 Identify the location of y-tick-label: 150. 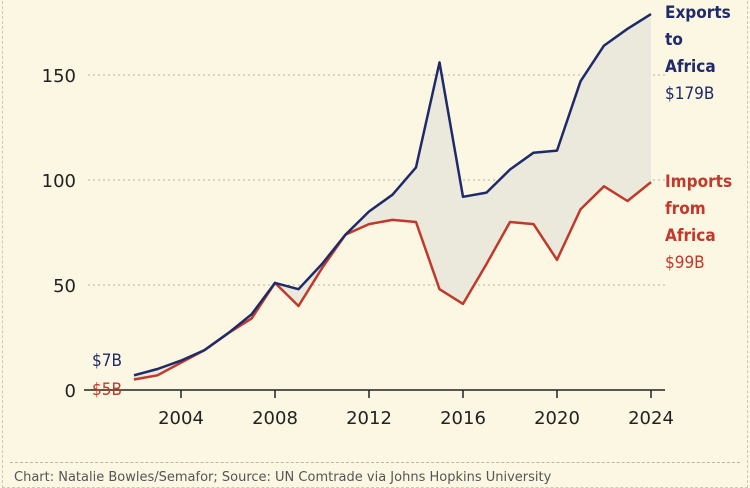
(59, 76).